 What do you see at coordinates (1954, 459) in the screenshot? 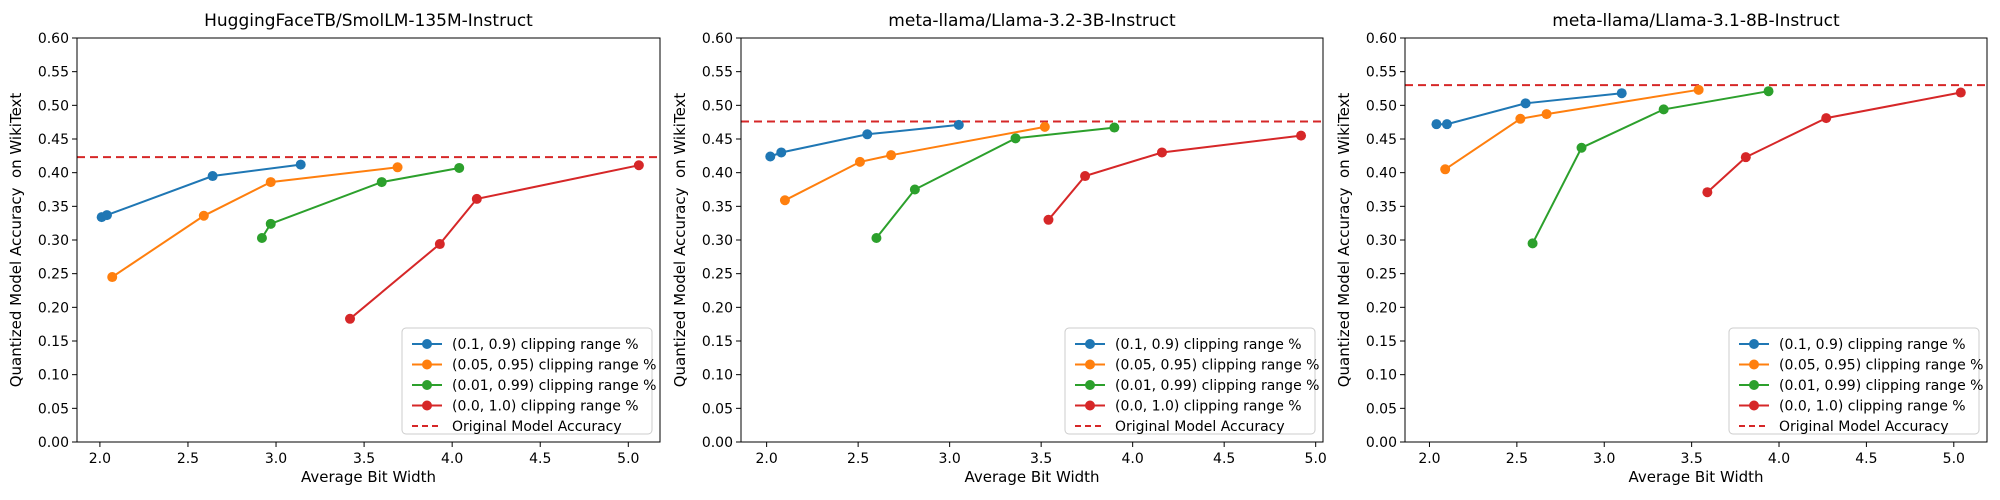
I see `x-tick-label: 5.0` at bounding box center [1954, 459].